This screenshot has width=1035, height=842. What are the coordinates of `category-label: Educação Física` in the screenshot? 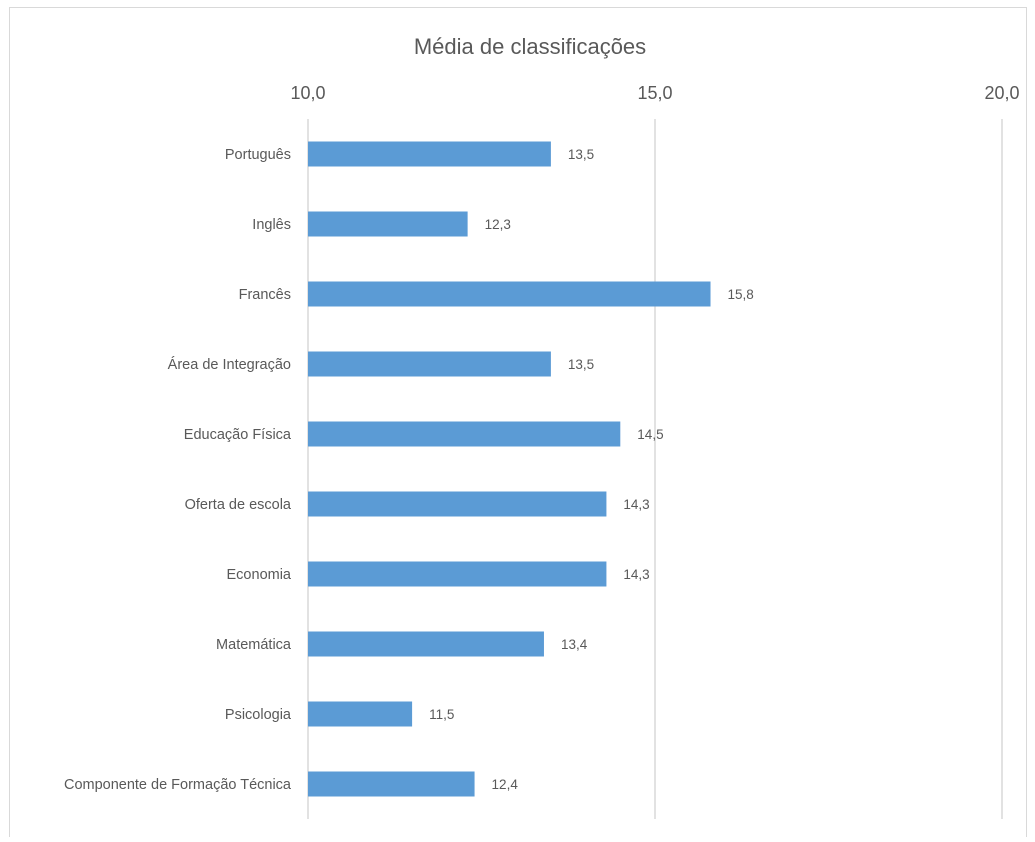 It's located at (238, 435).